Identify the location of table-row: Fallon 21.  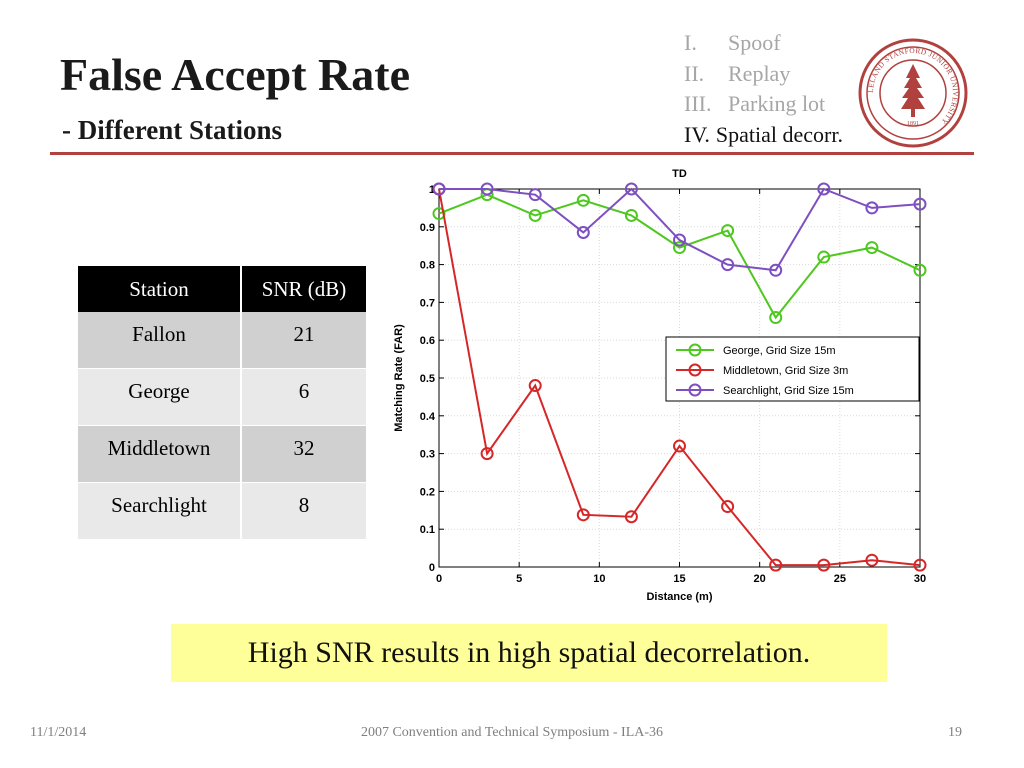
(222, 340).